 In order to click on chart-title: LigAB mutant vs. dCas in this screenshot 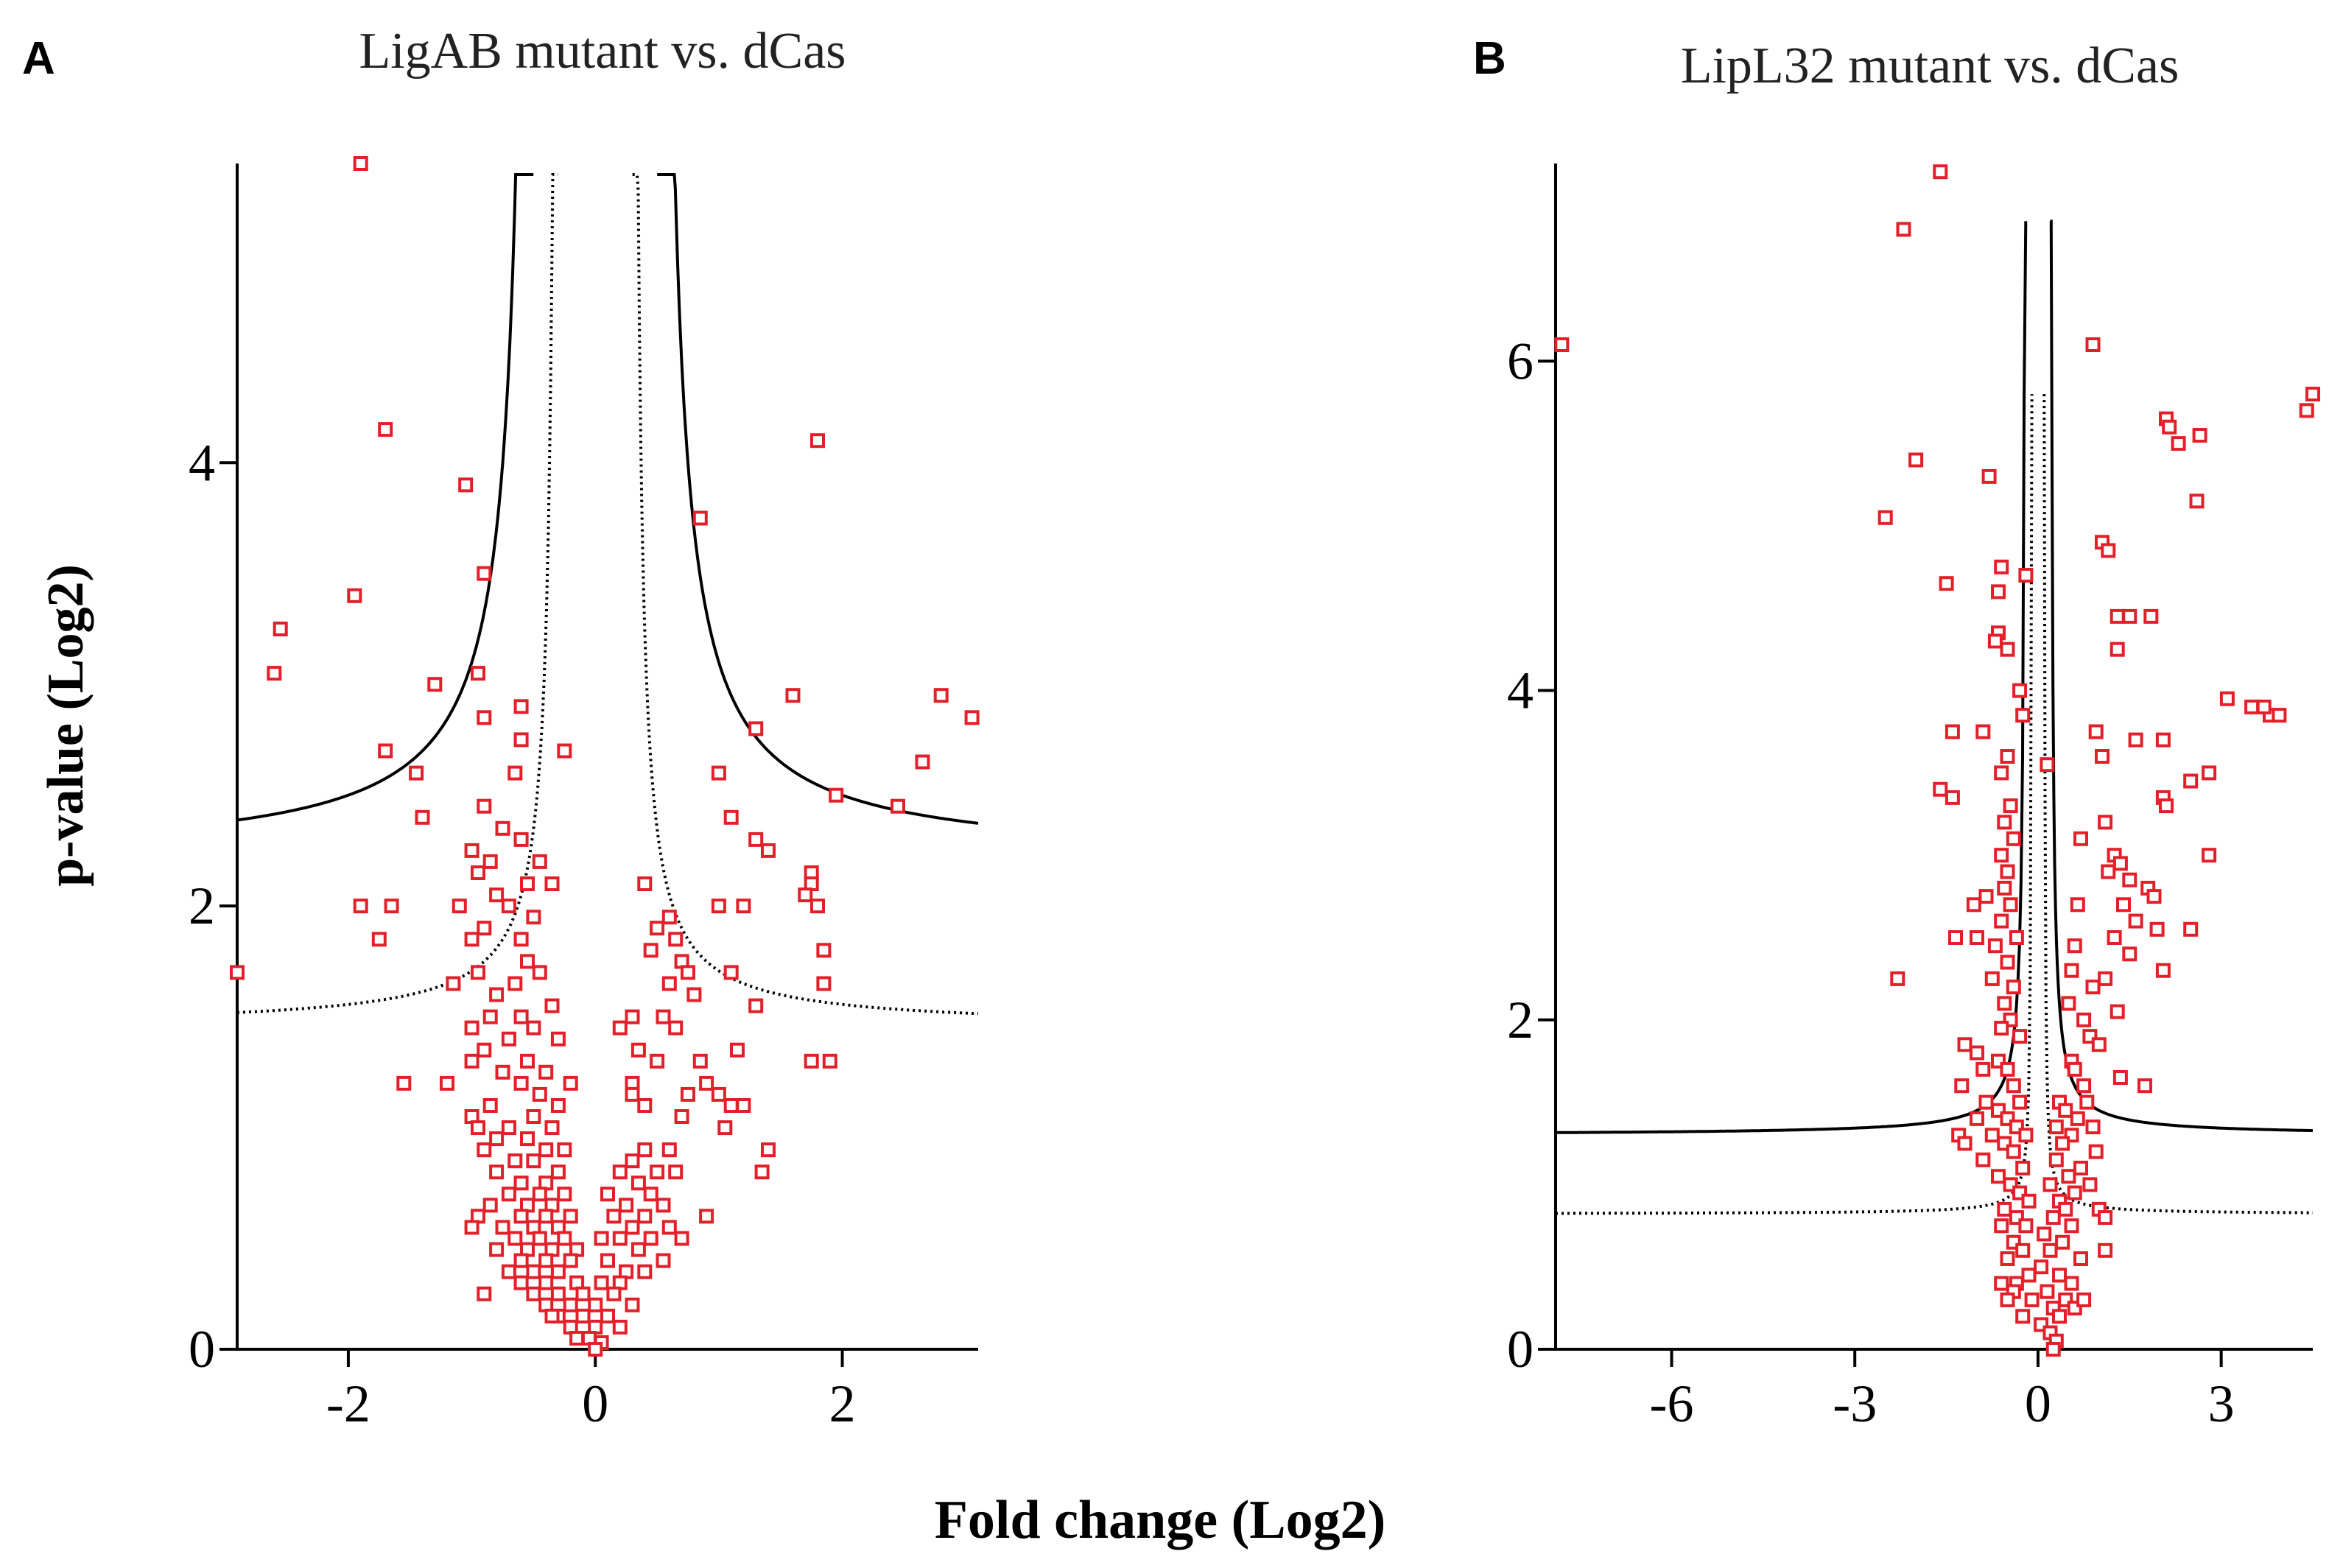, I will do `click(602, 51)`.